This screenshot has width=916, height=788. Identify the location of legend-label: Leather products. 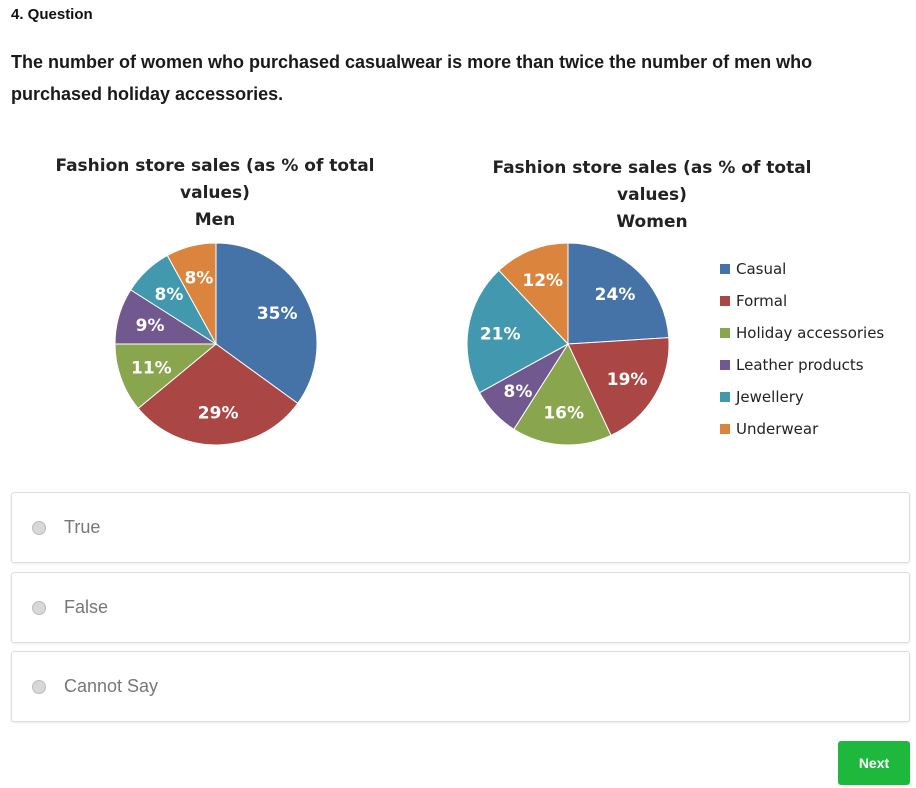
(800, 365).